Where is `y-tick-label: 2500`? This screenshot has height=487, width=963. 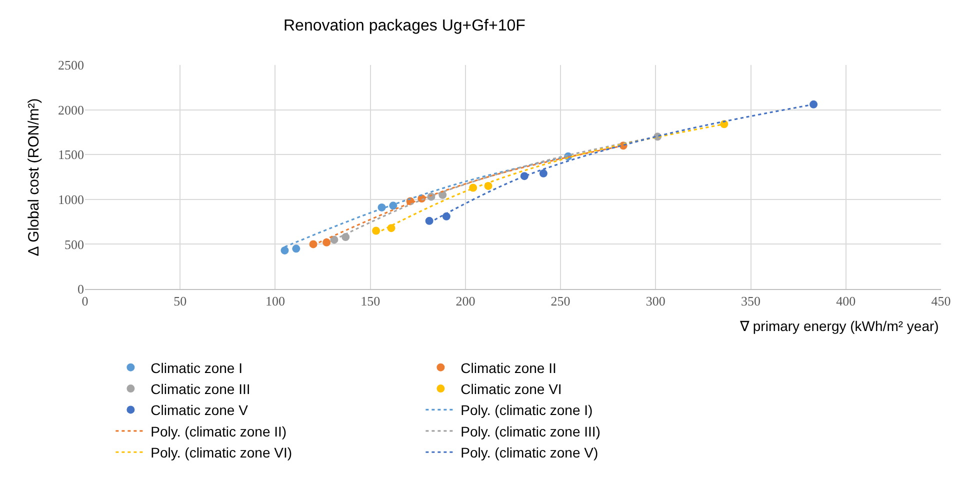 y-tick-label: 2500 is located at coordinates (71, 65).